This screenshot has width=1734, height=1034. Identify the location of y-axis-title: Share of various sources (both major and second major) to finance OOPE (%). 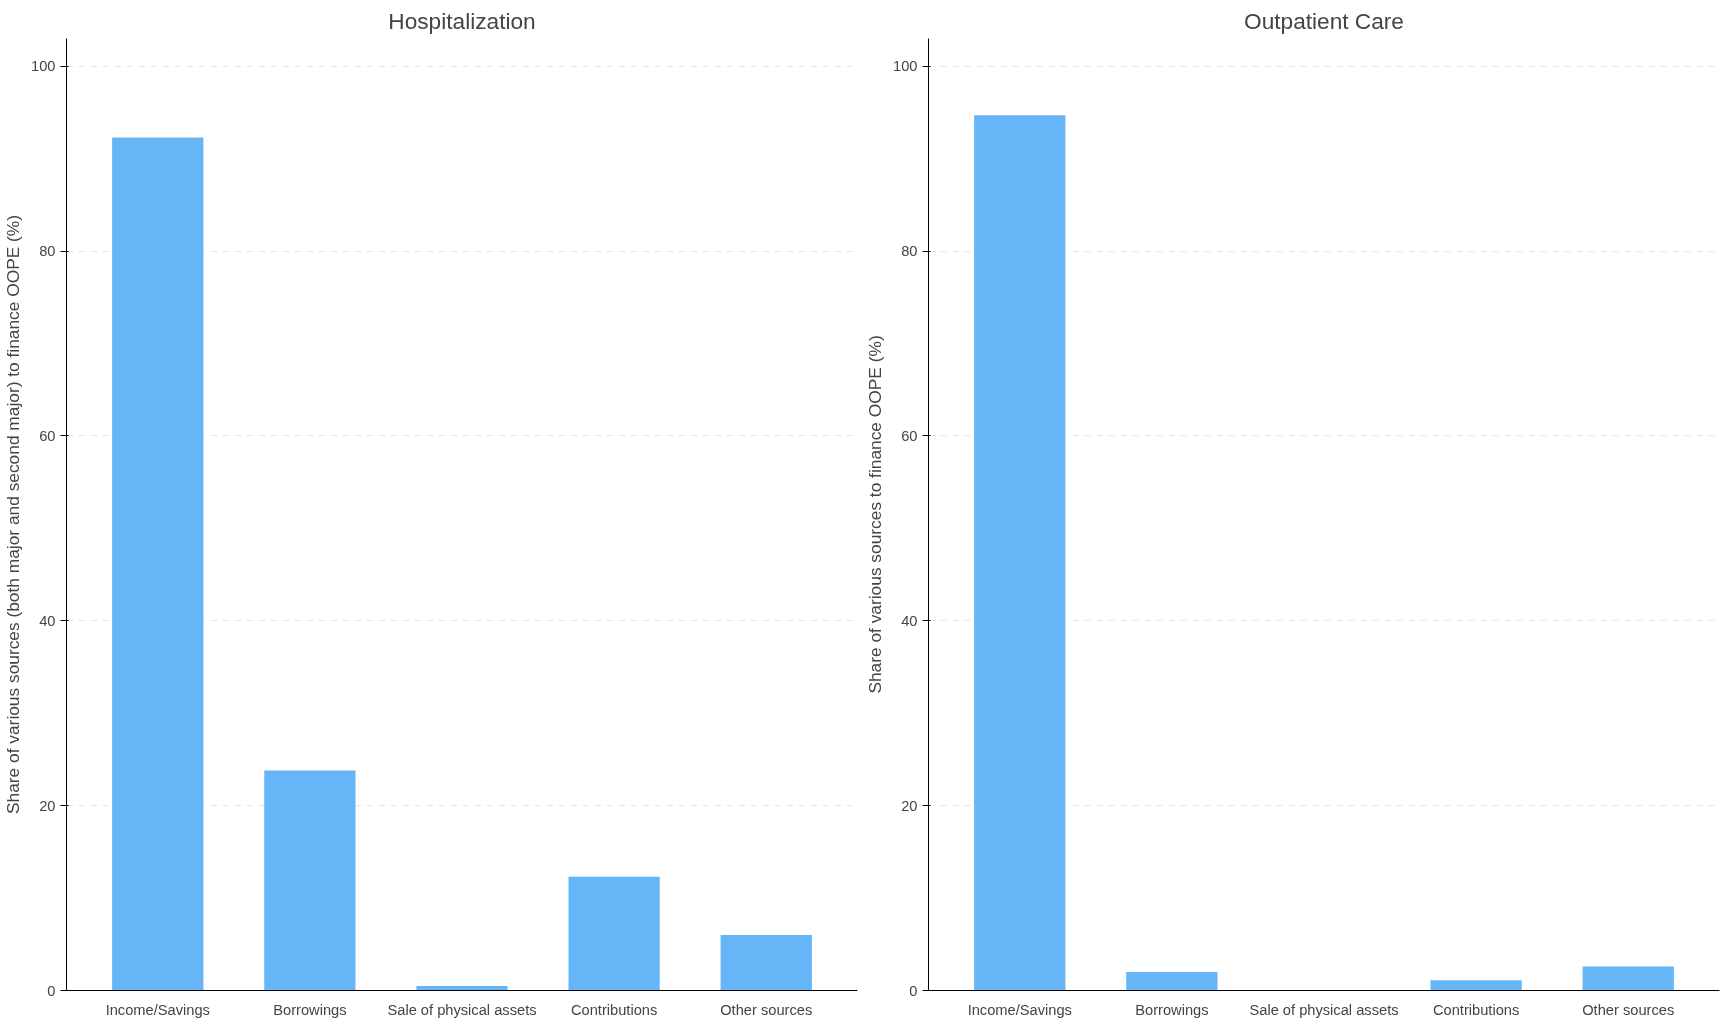
(13, 514).